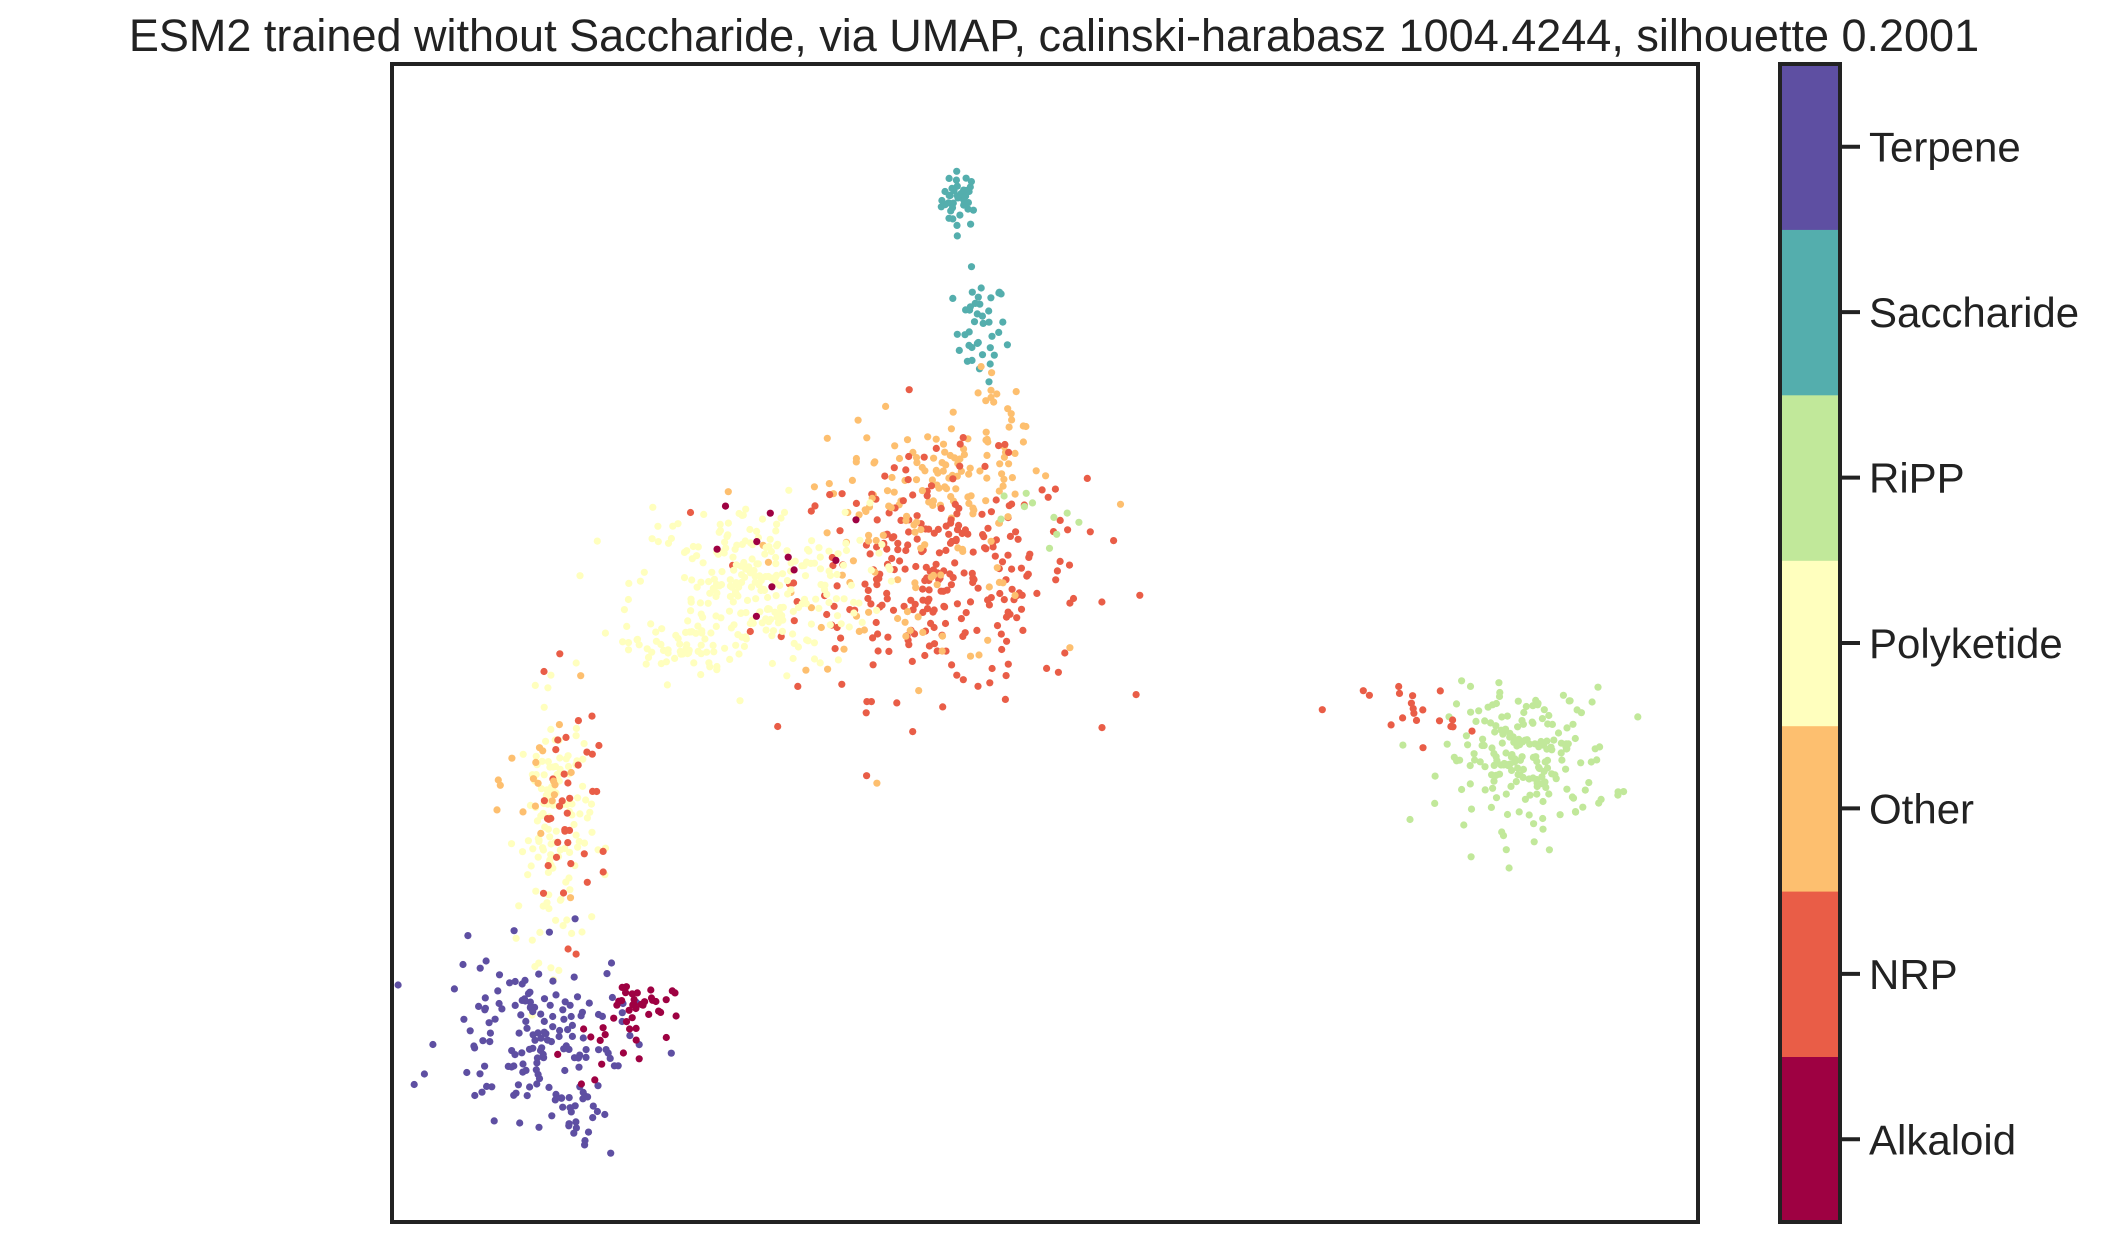  What do you see at coordinates (1810, 147) in the screenshot?
I see `colorbar-segment-terpene` at bounding box center [1810, 147].